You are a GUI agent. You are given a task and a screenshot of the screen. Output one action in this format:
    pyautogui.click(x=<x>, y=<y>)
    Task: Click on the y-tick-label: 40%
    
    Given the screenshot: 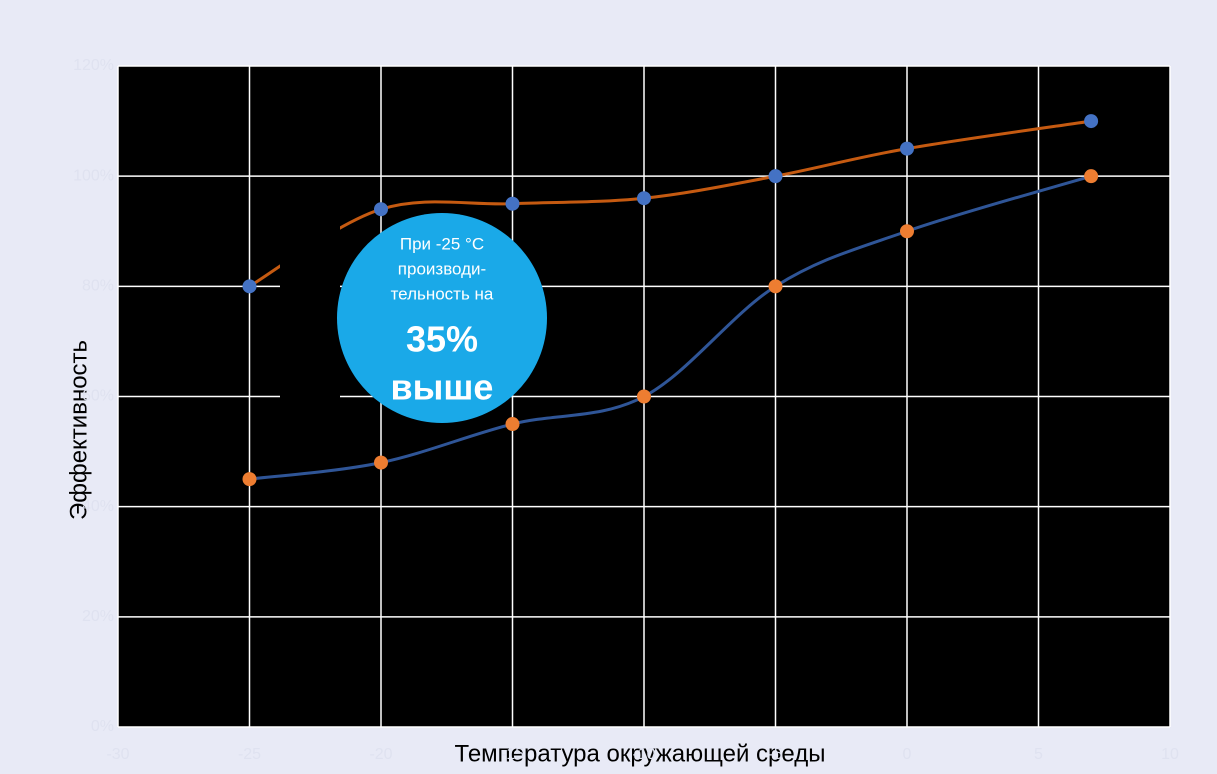 What is the action you would take?
    pyautogui.click(x=98, y=506)
    